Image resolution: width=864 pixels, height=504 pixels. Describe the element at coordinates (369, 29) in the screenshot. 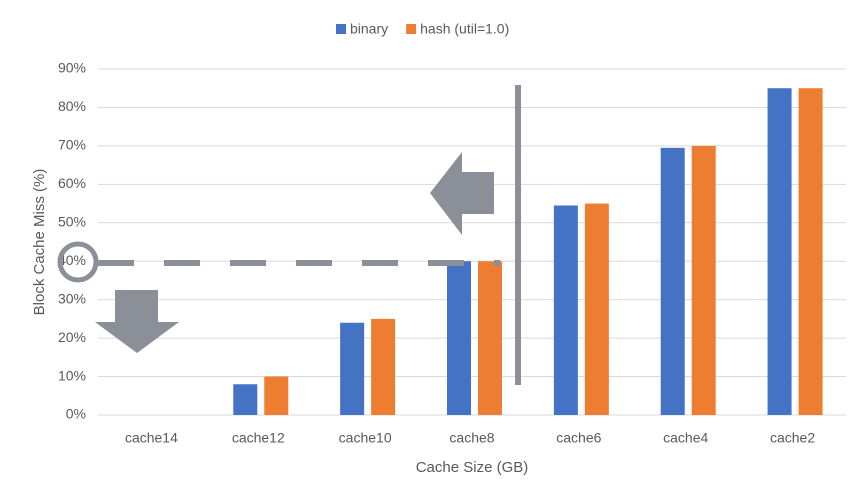

I see `legend-label: binary` at that location.